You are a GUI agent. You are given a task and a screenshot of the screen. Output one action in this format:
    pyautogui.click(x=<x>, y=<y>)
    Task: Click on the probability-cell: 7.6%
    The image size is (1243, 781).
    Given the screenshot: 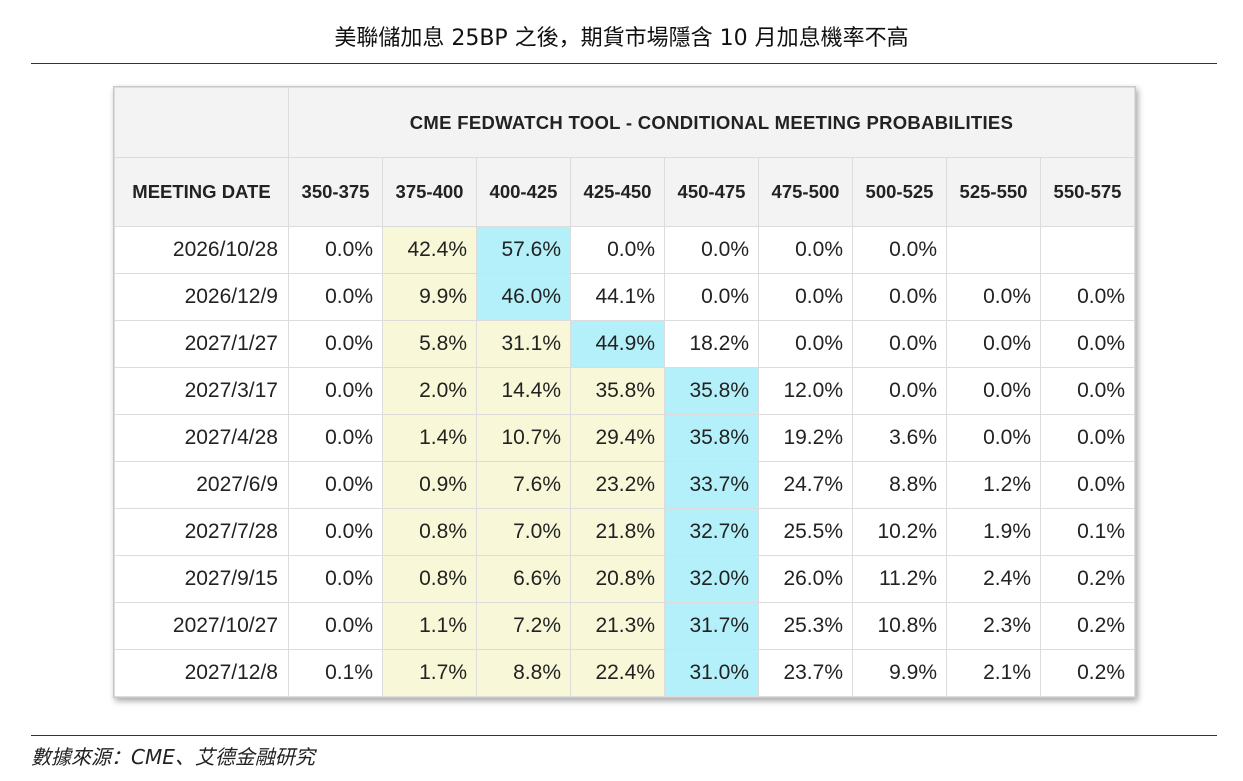 What is the action you would take?
    pyautogui.click(x=523, y=485)
    